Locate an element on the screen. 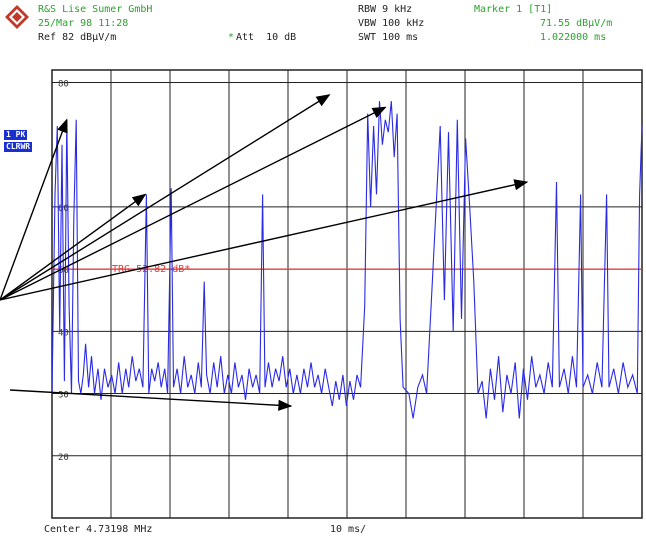  y-tick-label: 20 is located at coordinates (63, 458).